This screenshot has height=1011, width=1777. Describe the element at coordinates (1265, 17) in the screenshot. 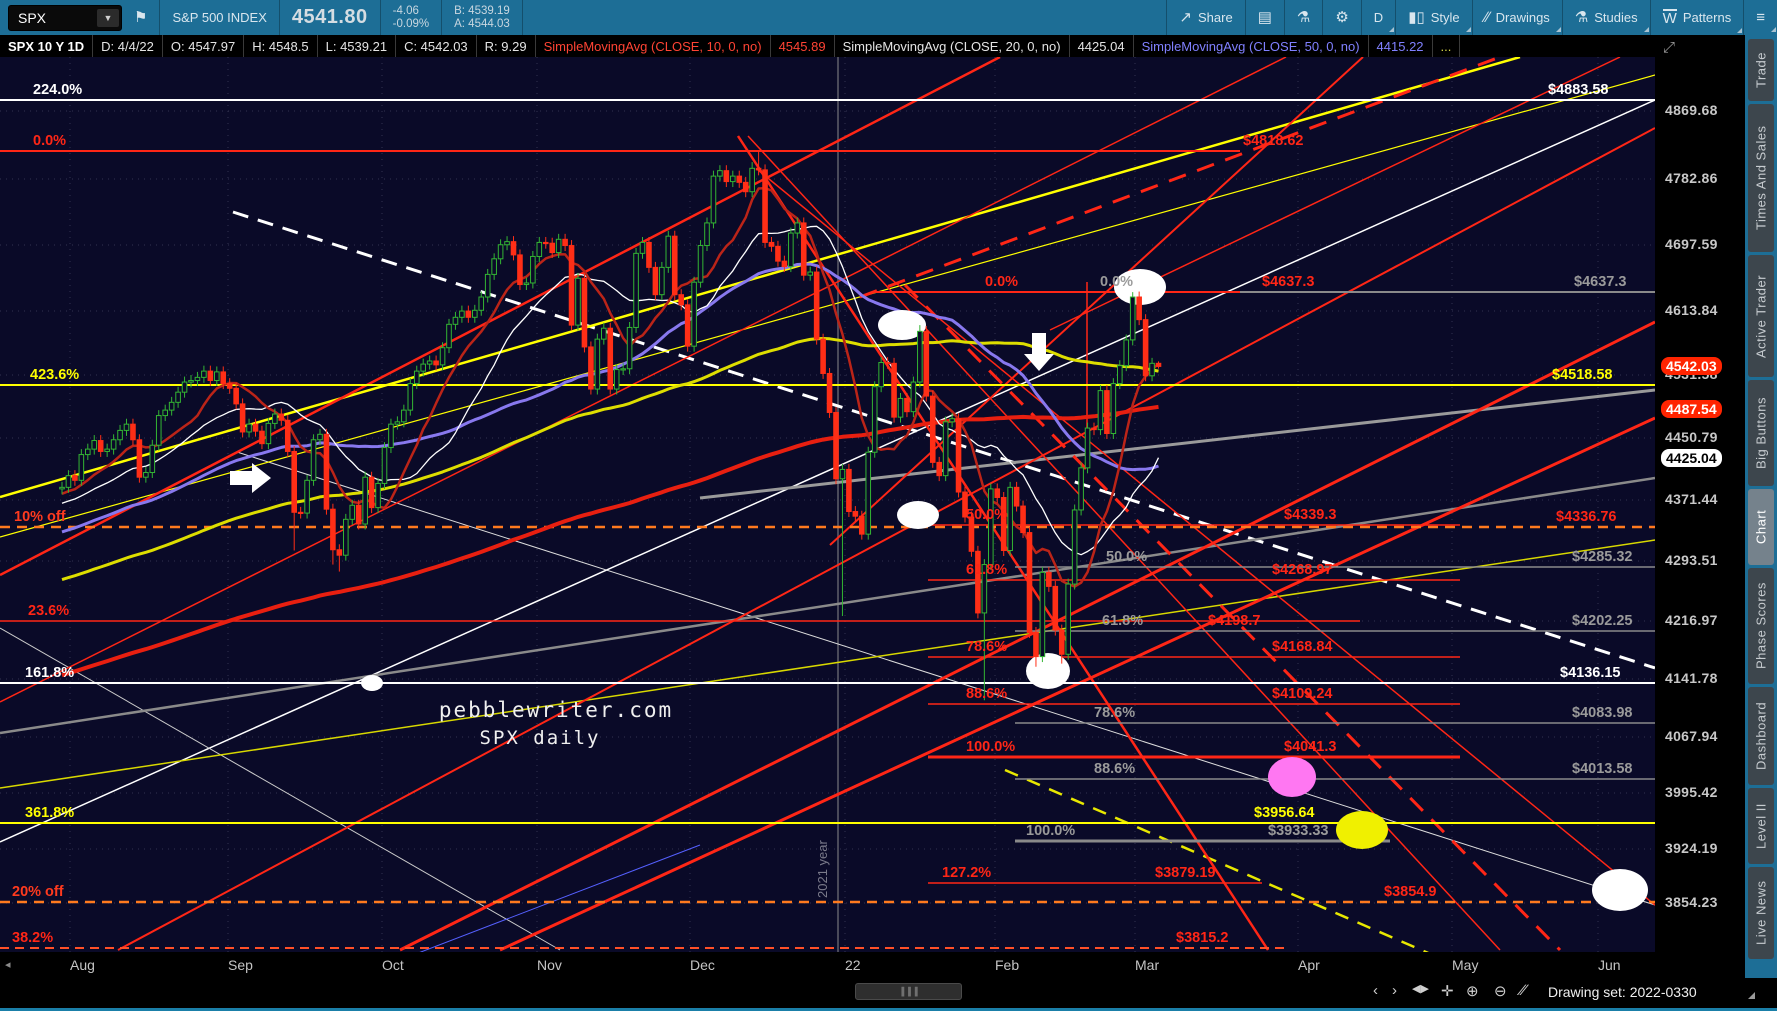

I see `notes-button: ▤` at that location.